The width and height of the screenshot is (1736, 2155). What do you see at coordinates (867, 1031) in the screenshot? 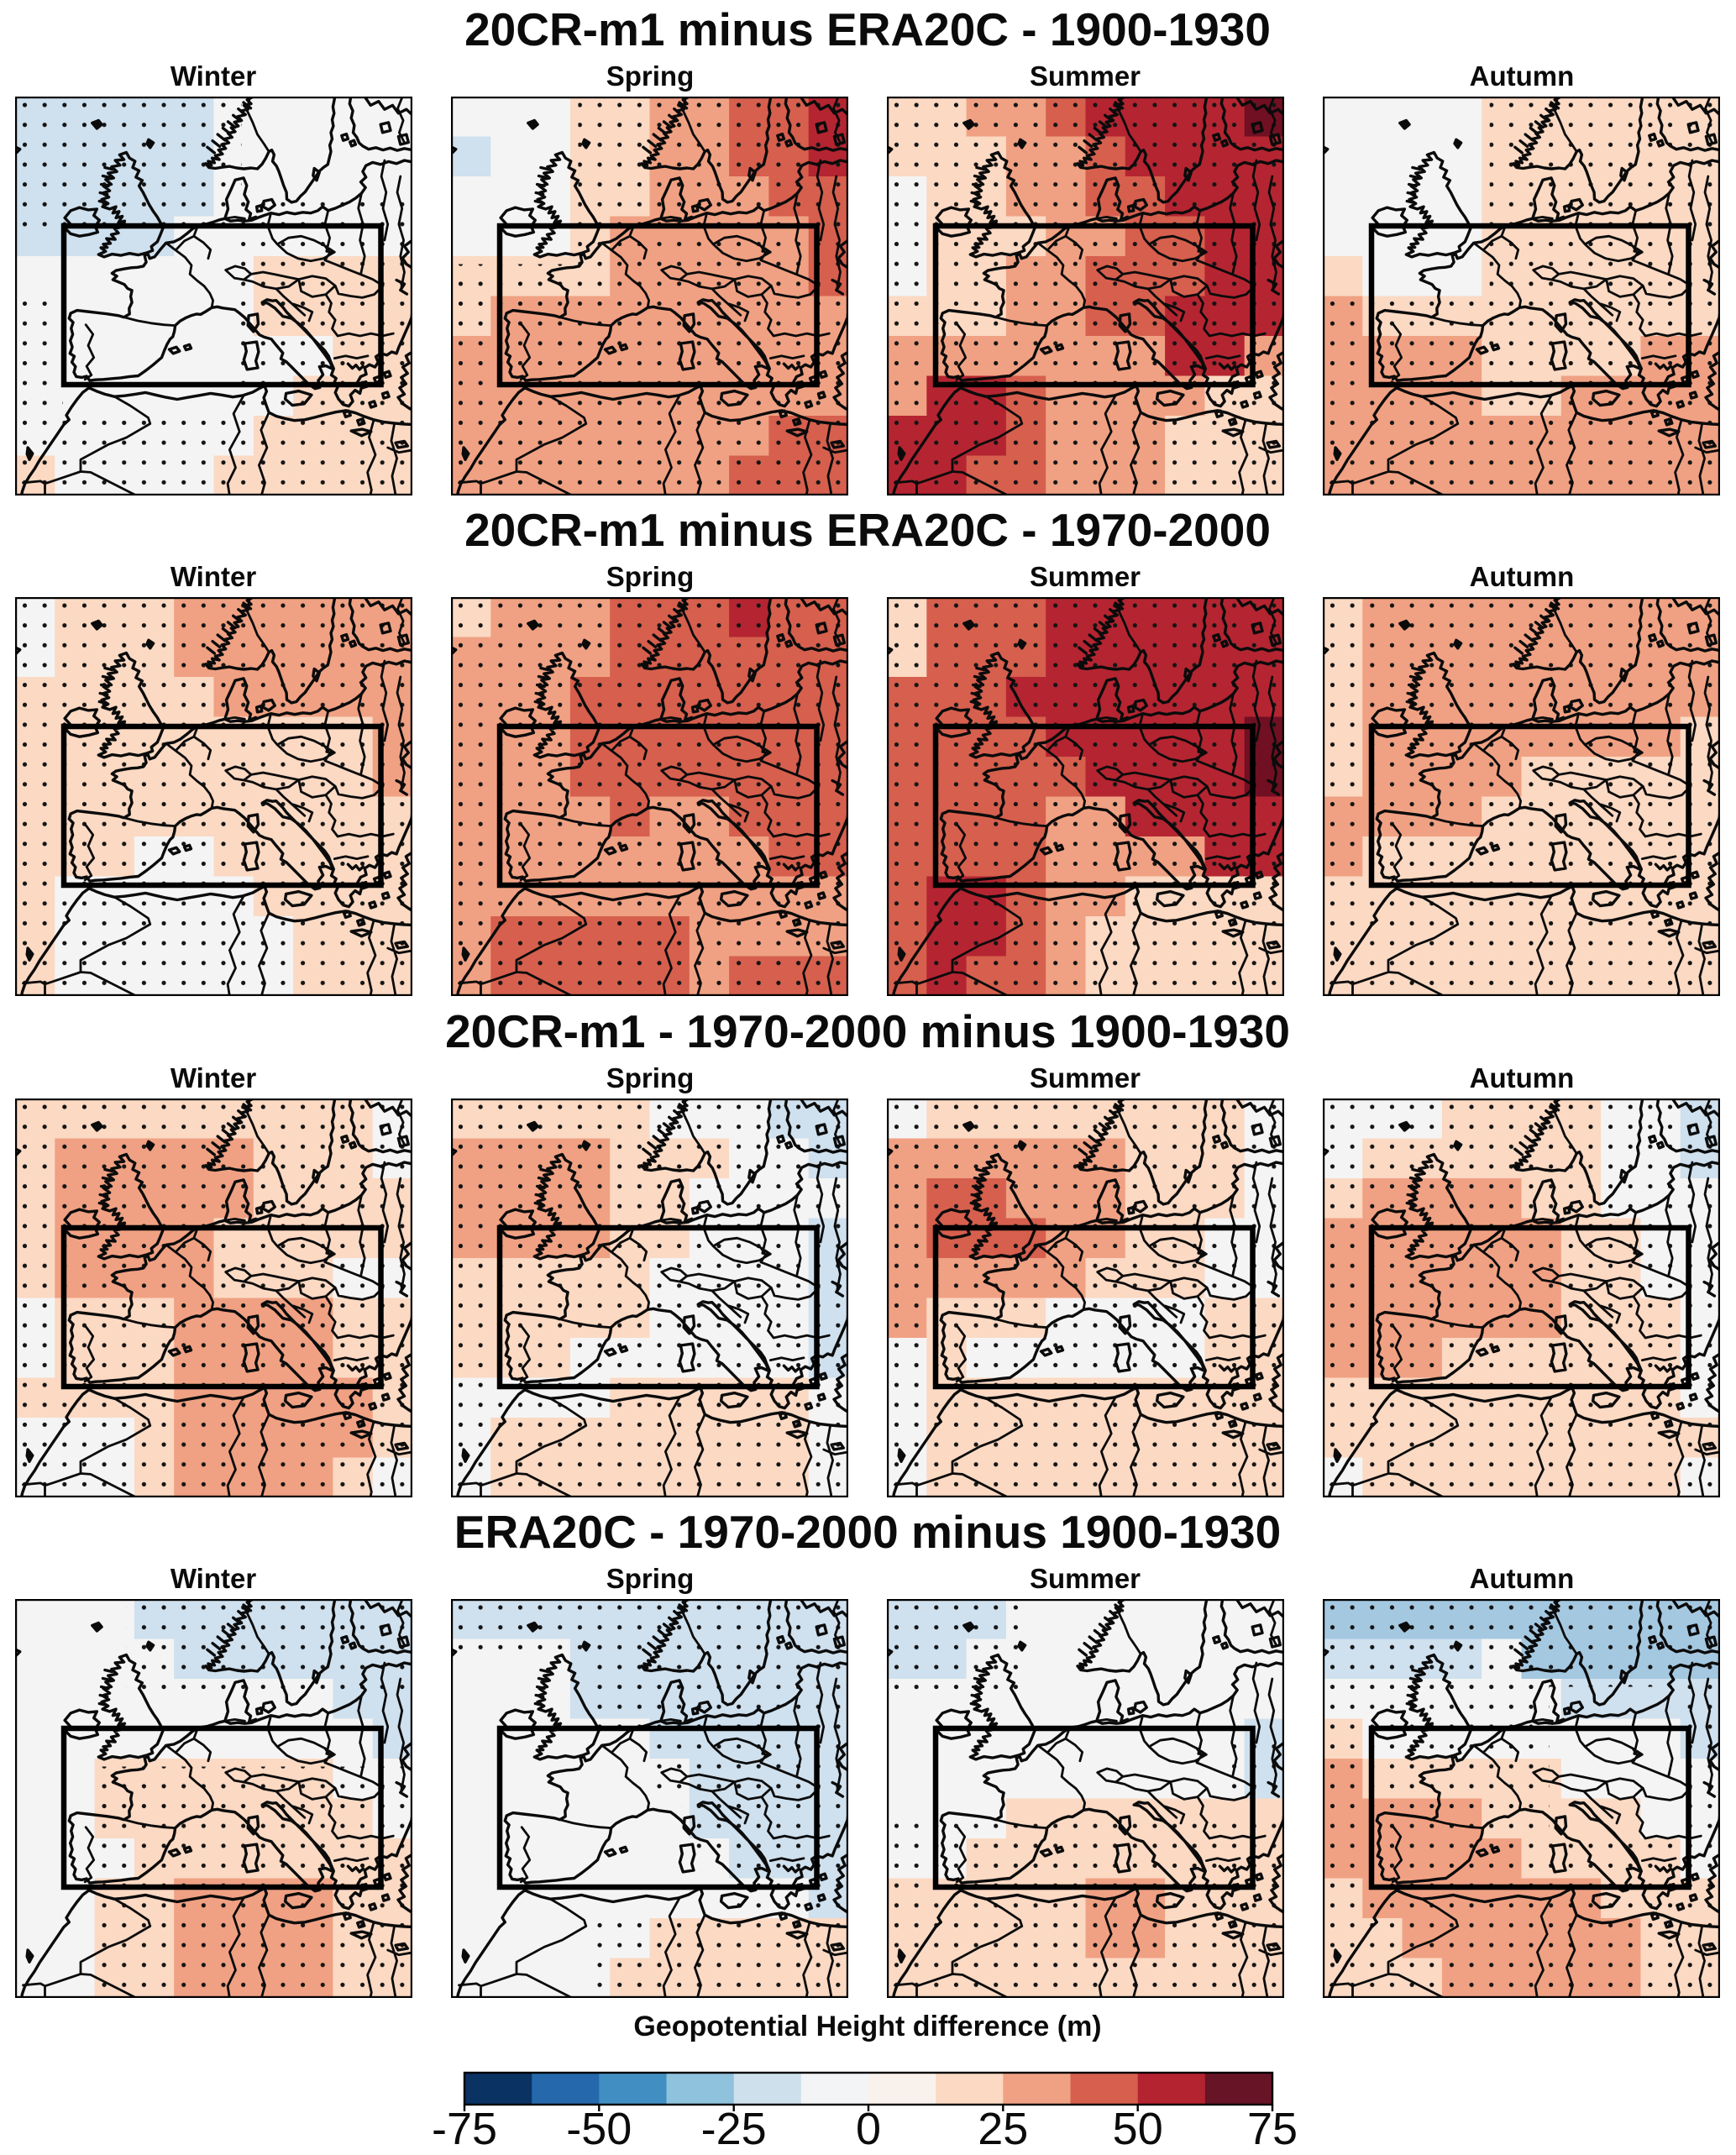
I see `svg-text:20CR-m1 - 1970-2000 minus 1900: 20CR-m1 - 1970-2000 minus 1900-1930` at bounding box center [867, 1031].